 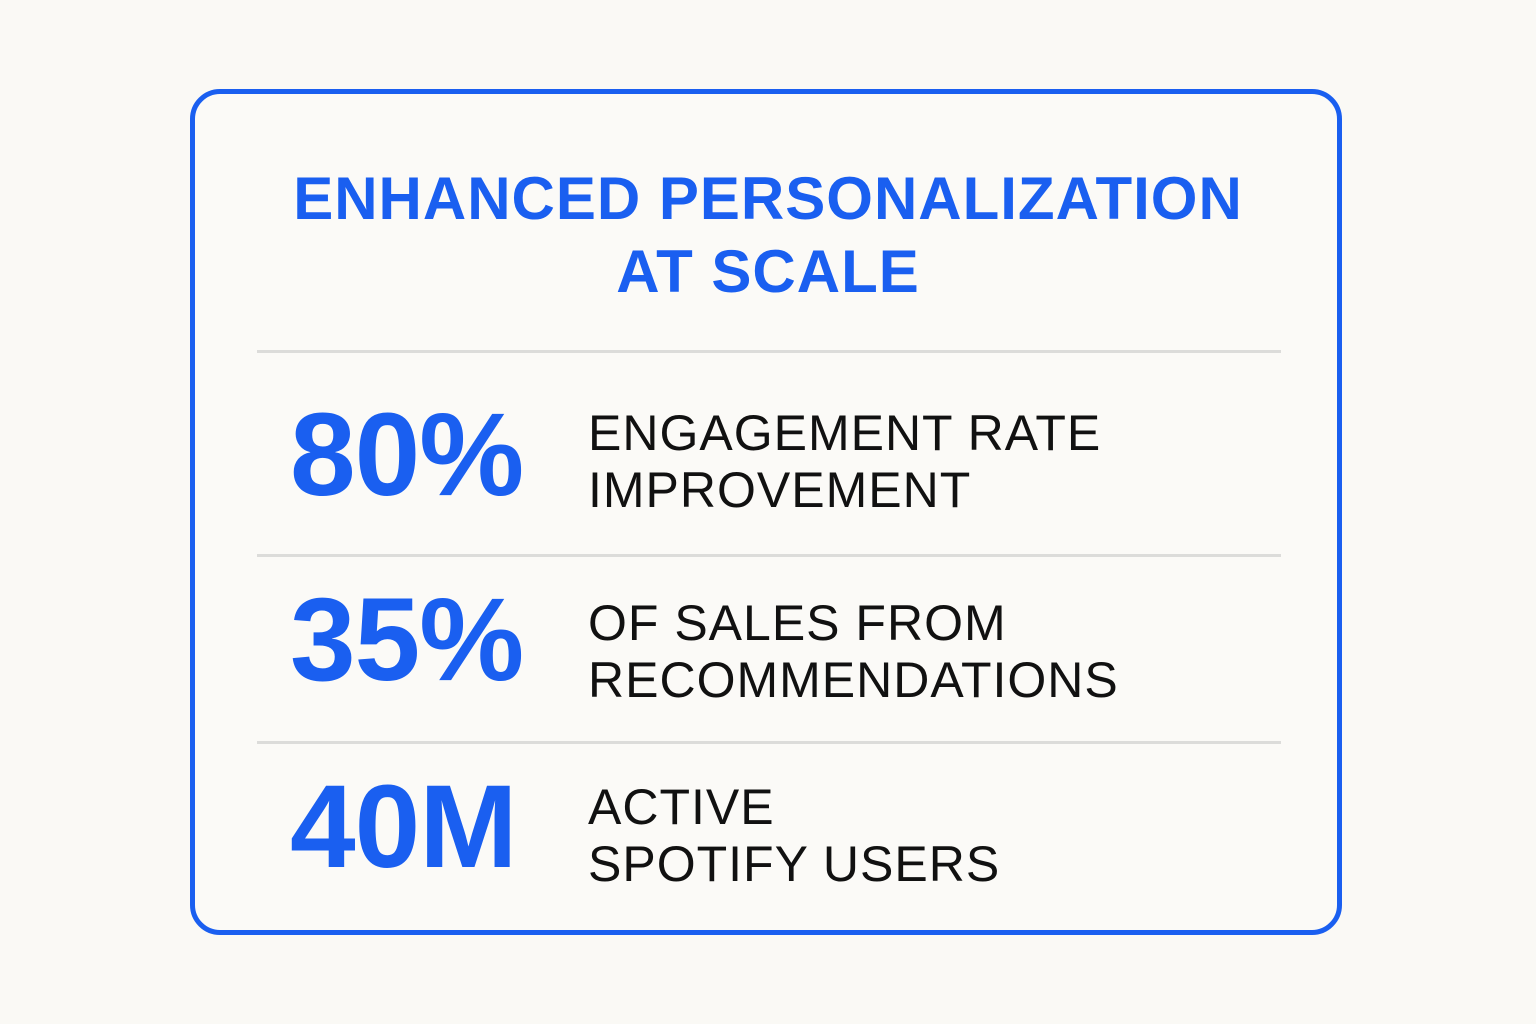 I want to click on stat-label-users: ACTIVE SPOTIFY USERS, so click(x=794, y=836).